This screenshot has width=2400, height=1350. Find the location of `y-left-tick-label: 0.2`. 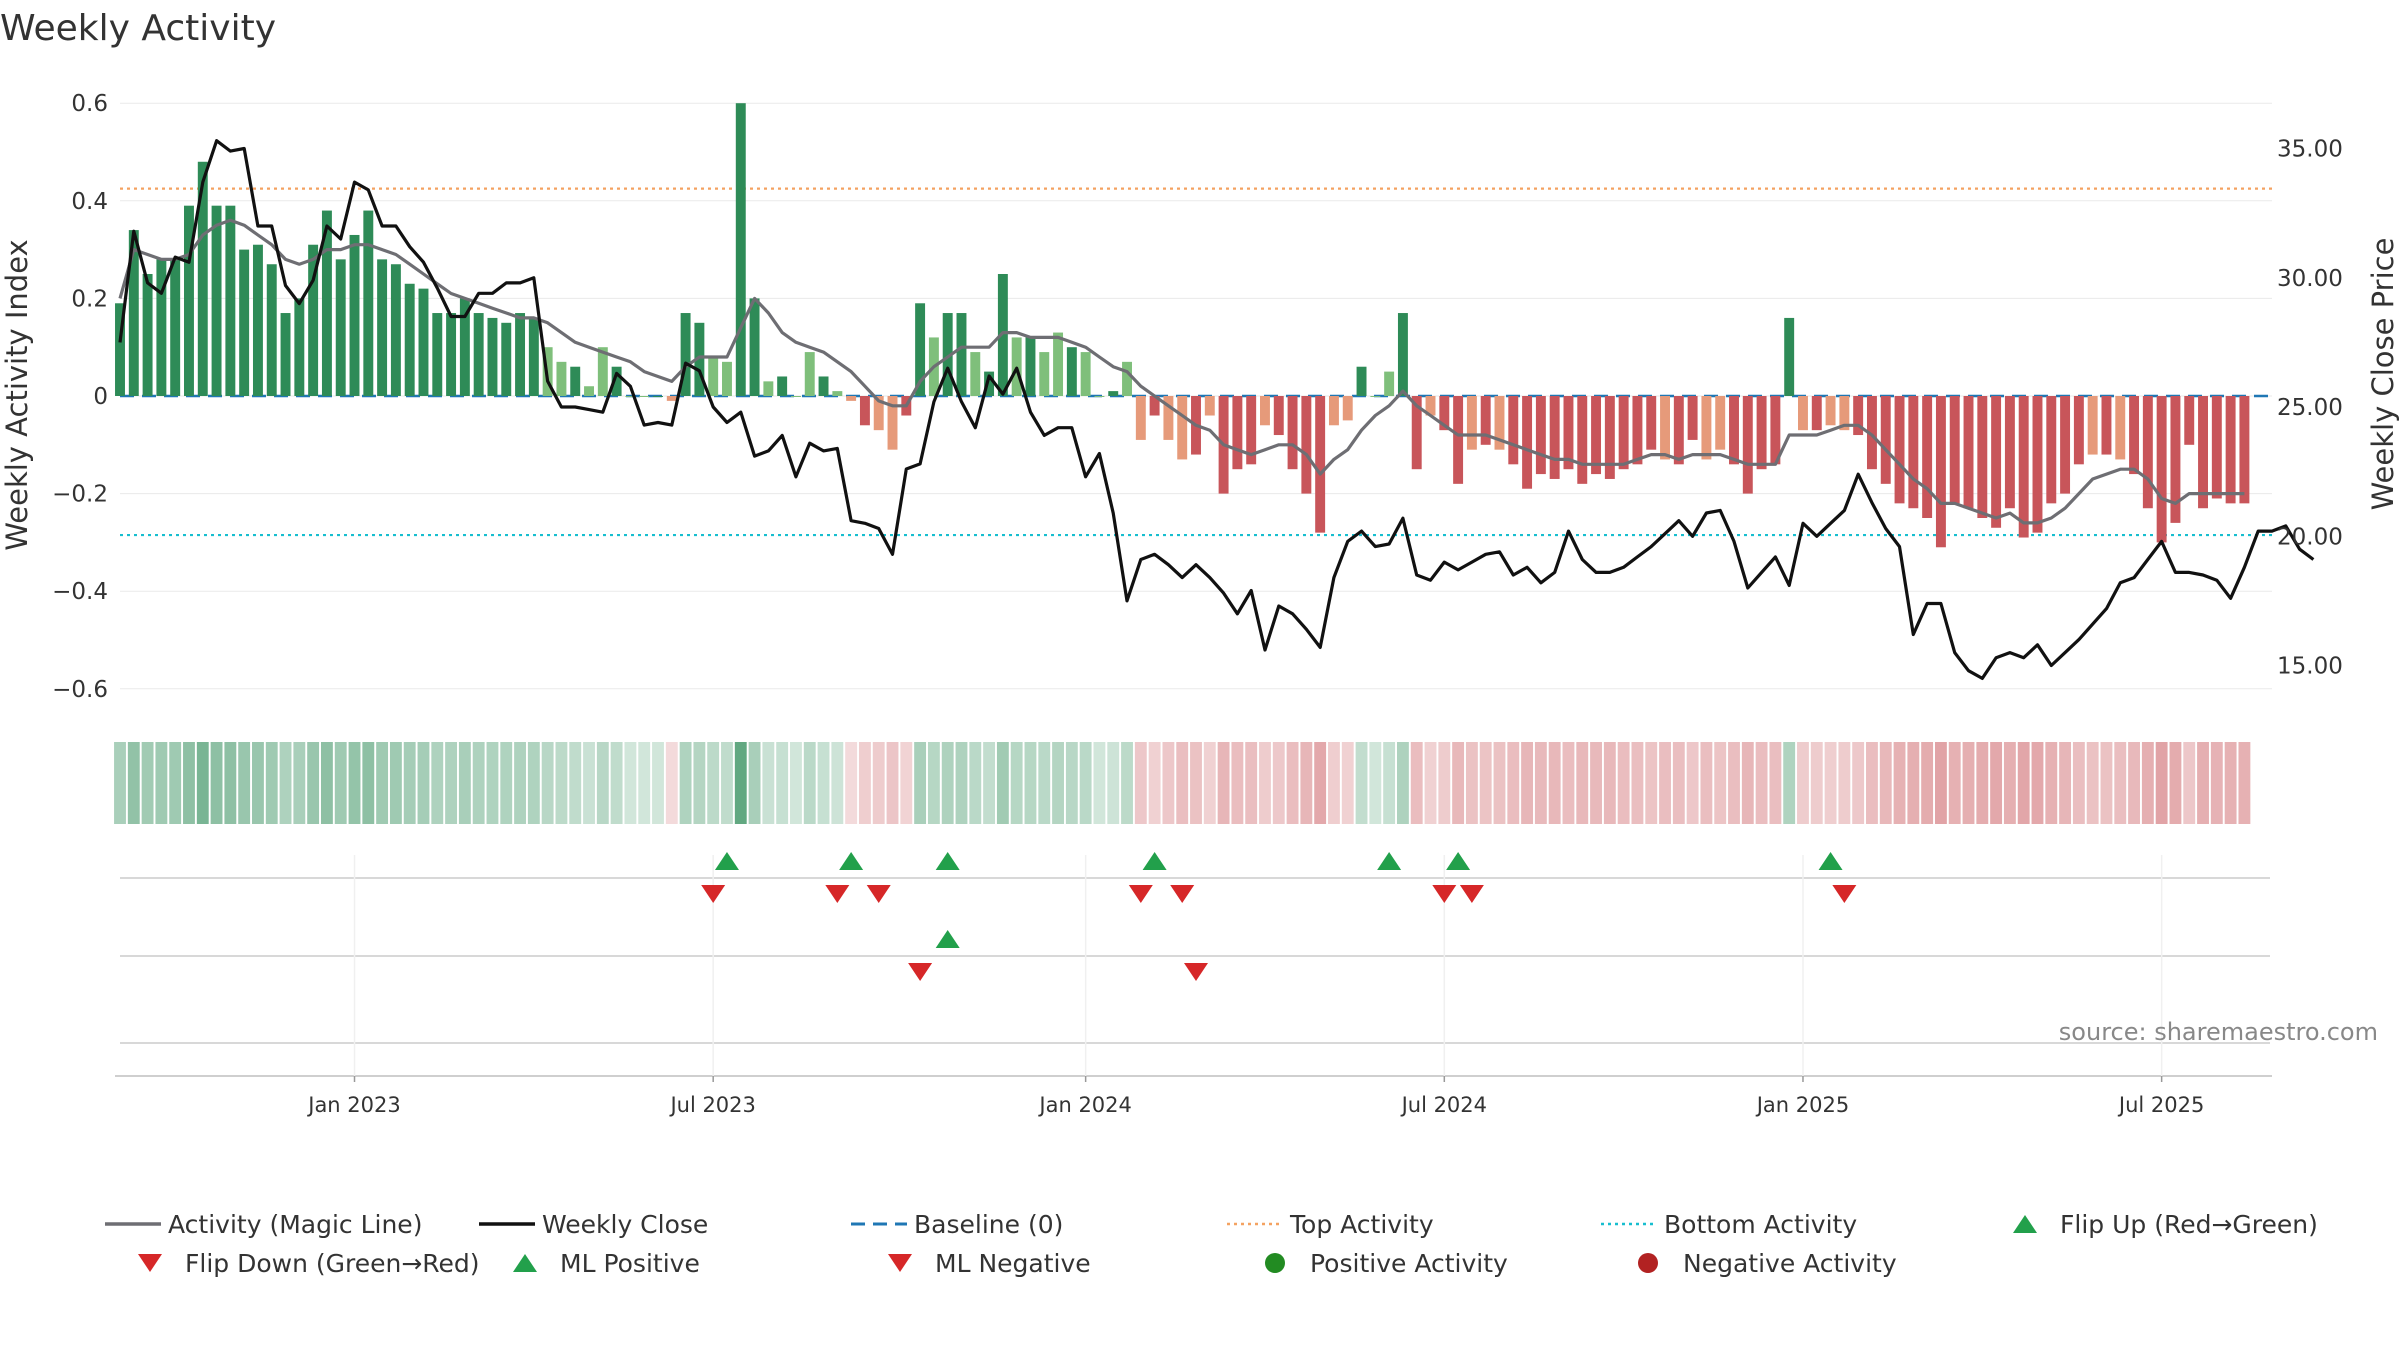

y-left-tick-label: 0.2 is located at coordinates (89, 299).